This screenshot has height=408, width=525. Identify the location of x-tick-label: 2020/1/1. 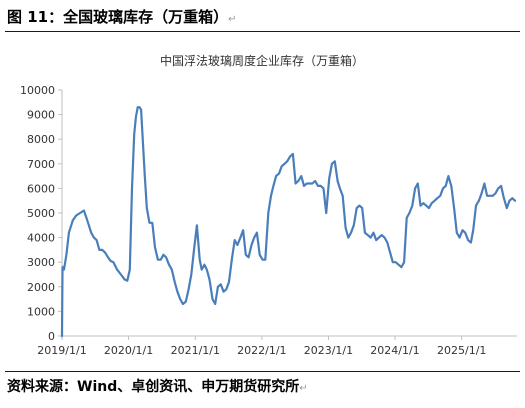
(128, 350).